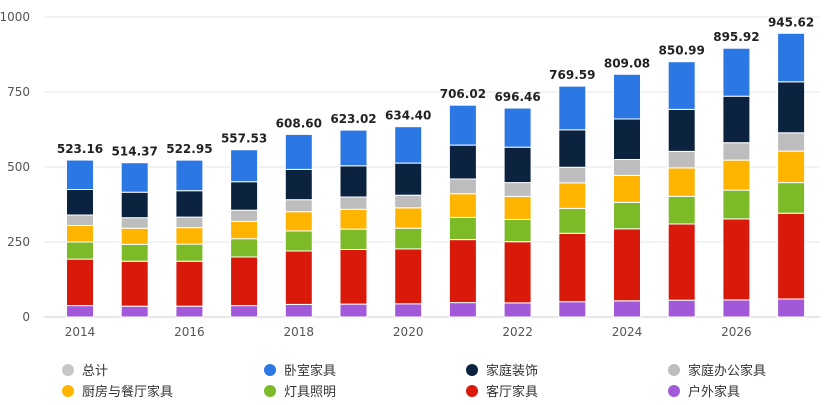 The height and width of the screenshot is (405, 830). I want to click on bar-stack-2014, so click(80, 238).